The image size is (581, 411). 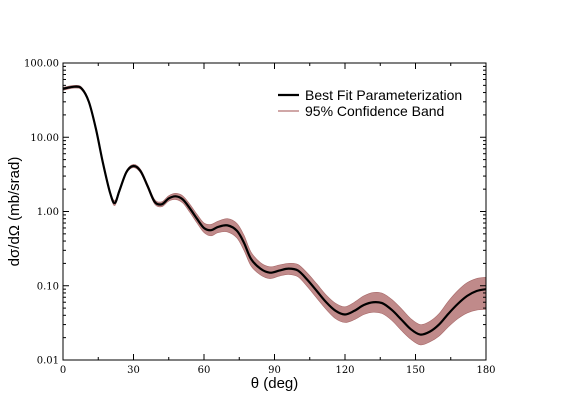 What do you see at coordinates (44, 138) in the screenshot?
I see `y-tick-label: 10.00` at bounding box center [44, 138].